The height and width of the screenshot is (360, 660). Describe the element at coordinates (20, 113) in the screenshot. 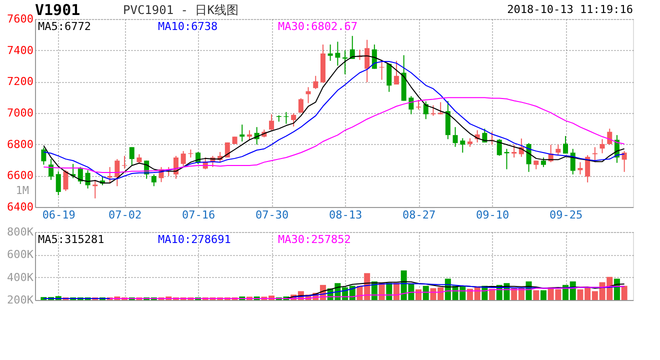

I see `y-tick-label: 7000` at that location.